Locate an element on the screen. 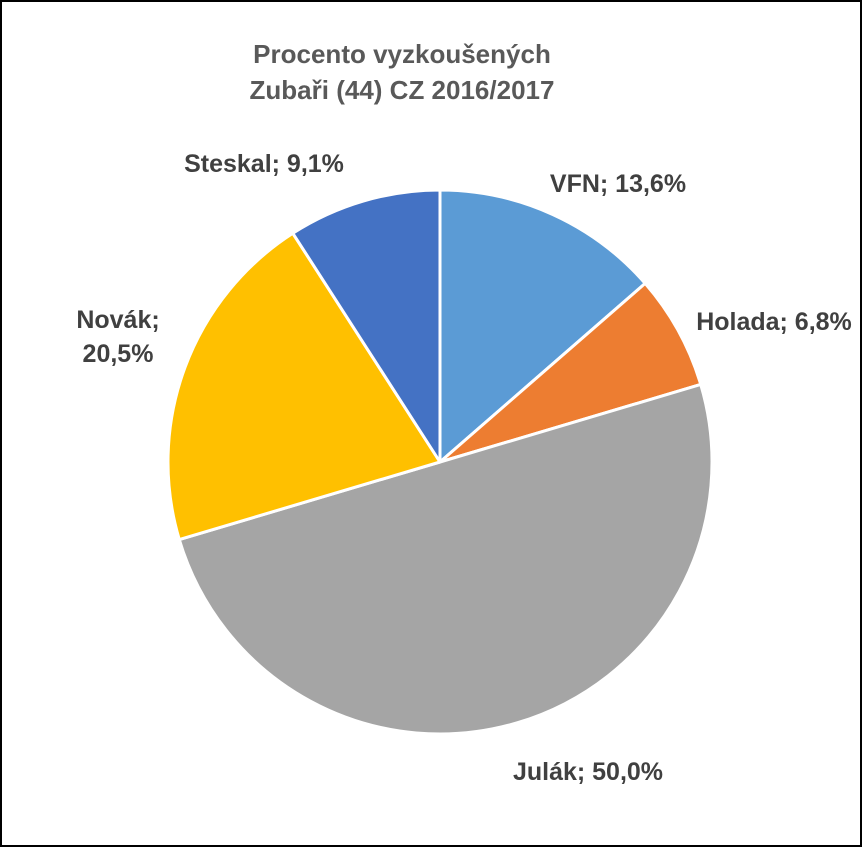 This screenshot has width=862, height=847. chart-title: Procento vyzkoušených is located at coordinates (402, 54).